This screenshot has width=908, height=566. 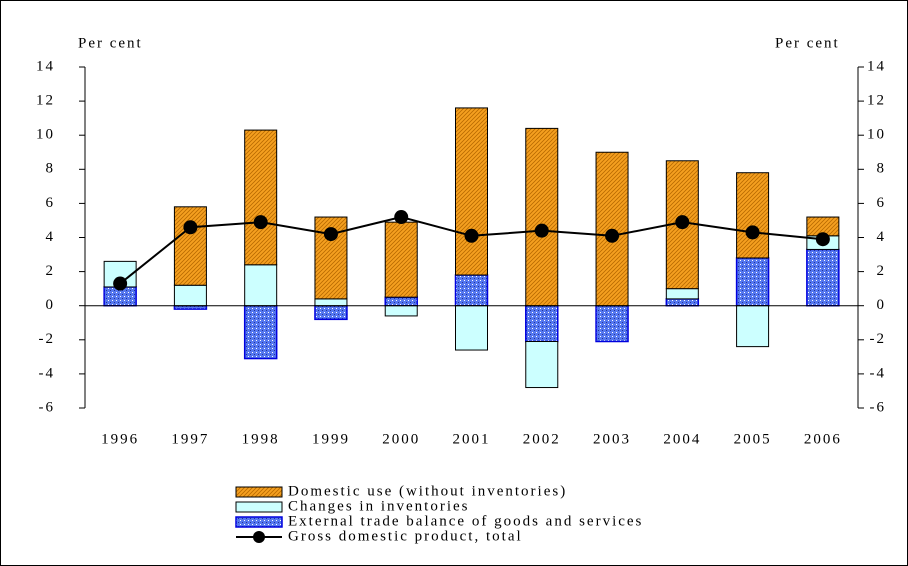 I want to click on legend-label: Gross domestic product, total, so click(x=405, y=536).